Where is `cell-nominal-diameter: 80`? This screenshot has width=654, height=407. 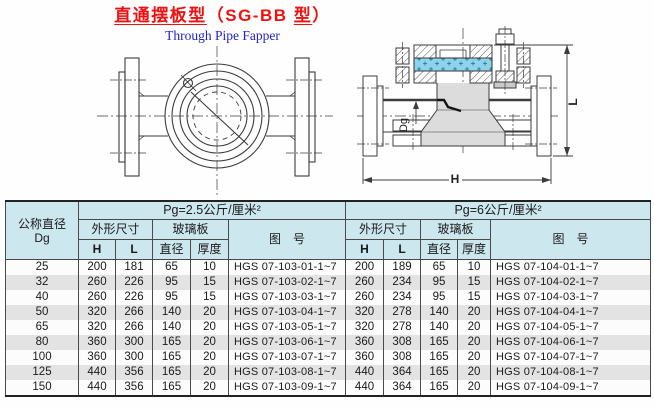
cell-nominal-diameter: 80 is located at coordinates (42, 342).